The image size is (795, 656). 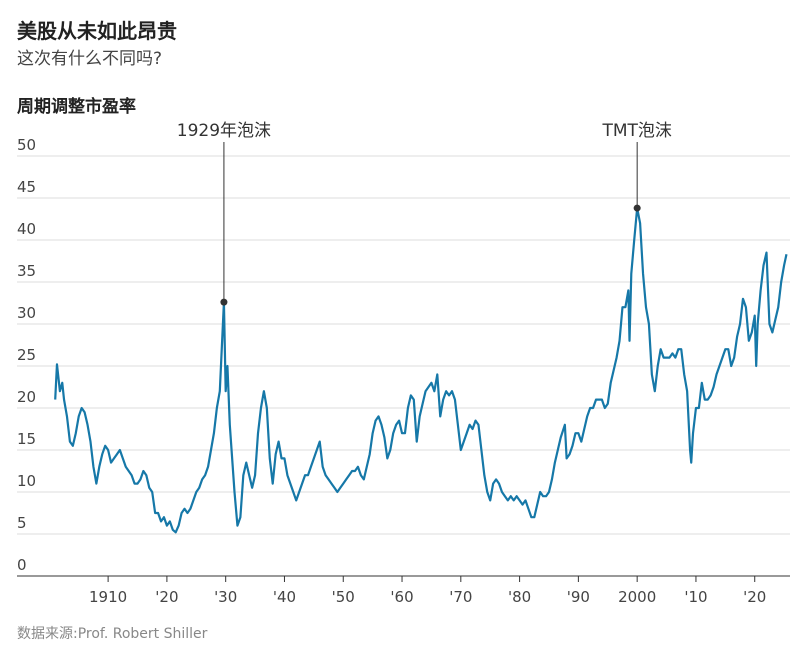 What do you see at coordinates (112, 634) in the screenshot?
I see `source: 数据来源:Prof. Robert Shiller` at bounding box center [112, 634].